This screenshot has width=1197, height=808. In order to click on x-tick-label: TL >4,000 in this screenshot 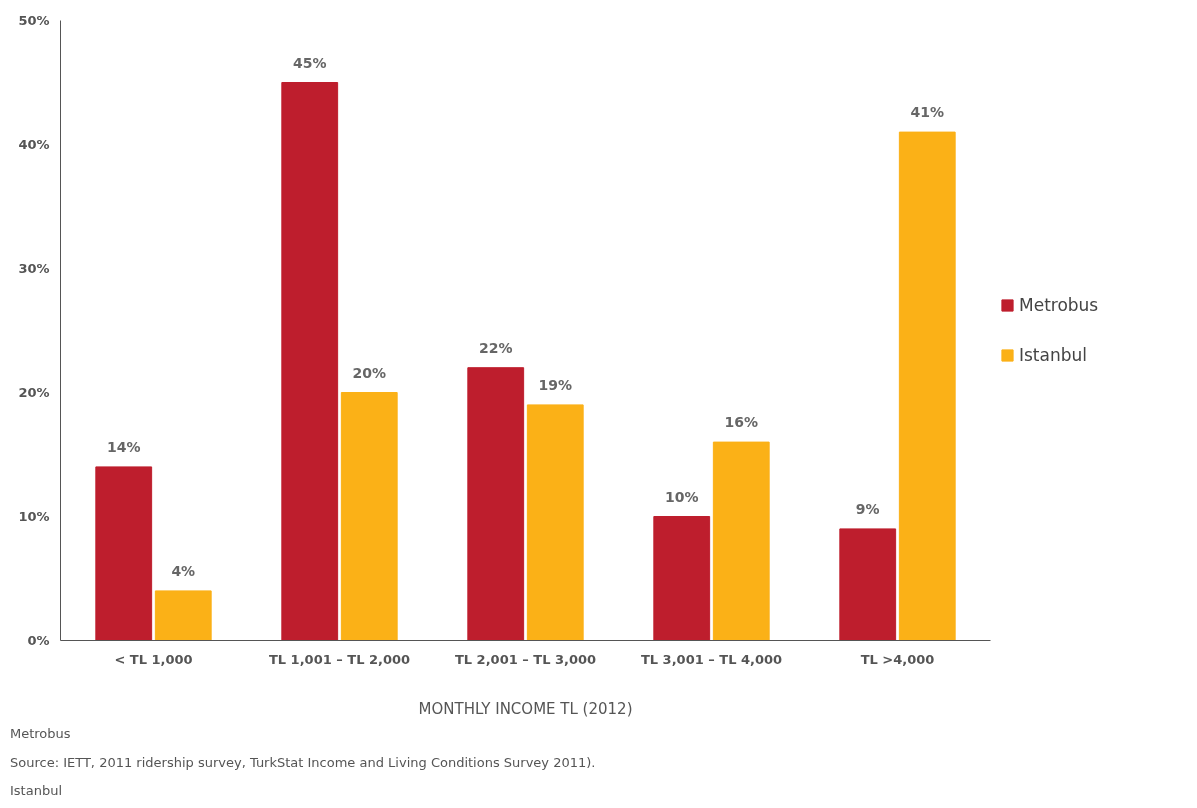, I will do `click(897, 659)`.